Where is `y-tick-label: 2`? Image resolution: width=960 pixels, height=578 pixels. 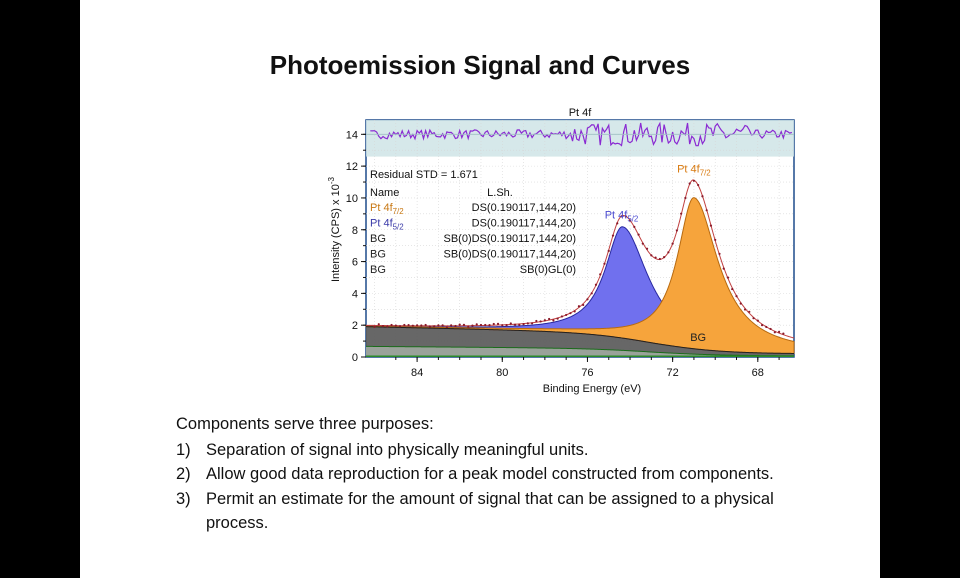
y-tick-label: 2 is located at coordinates (355, 326).